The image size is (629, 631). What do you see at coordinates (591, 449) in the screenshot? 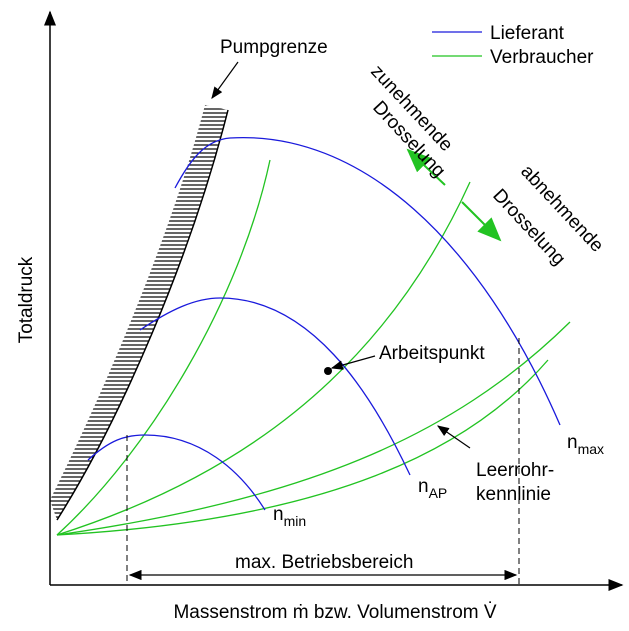
I see `sub: max` at bounding box center [591, 449].